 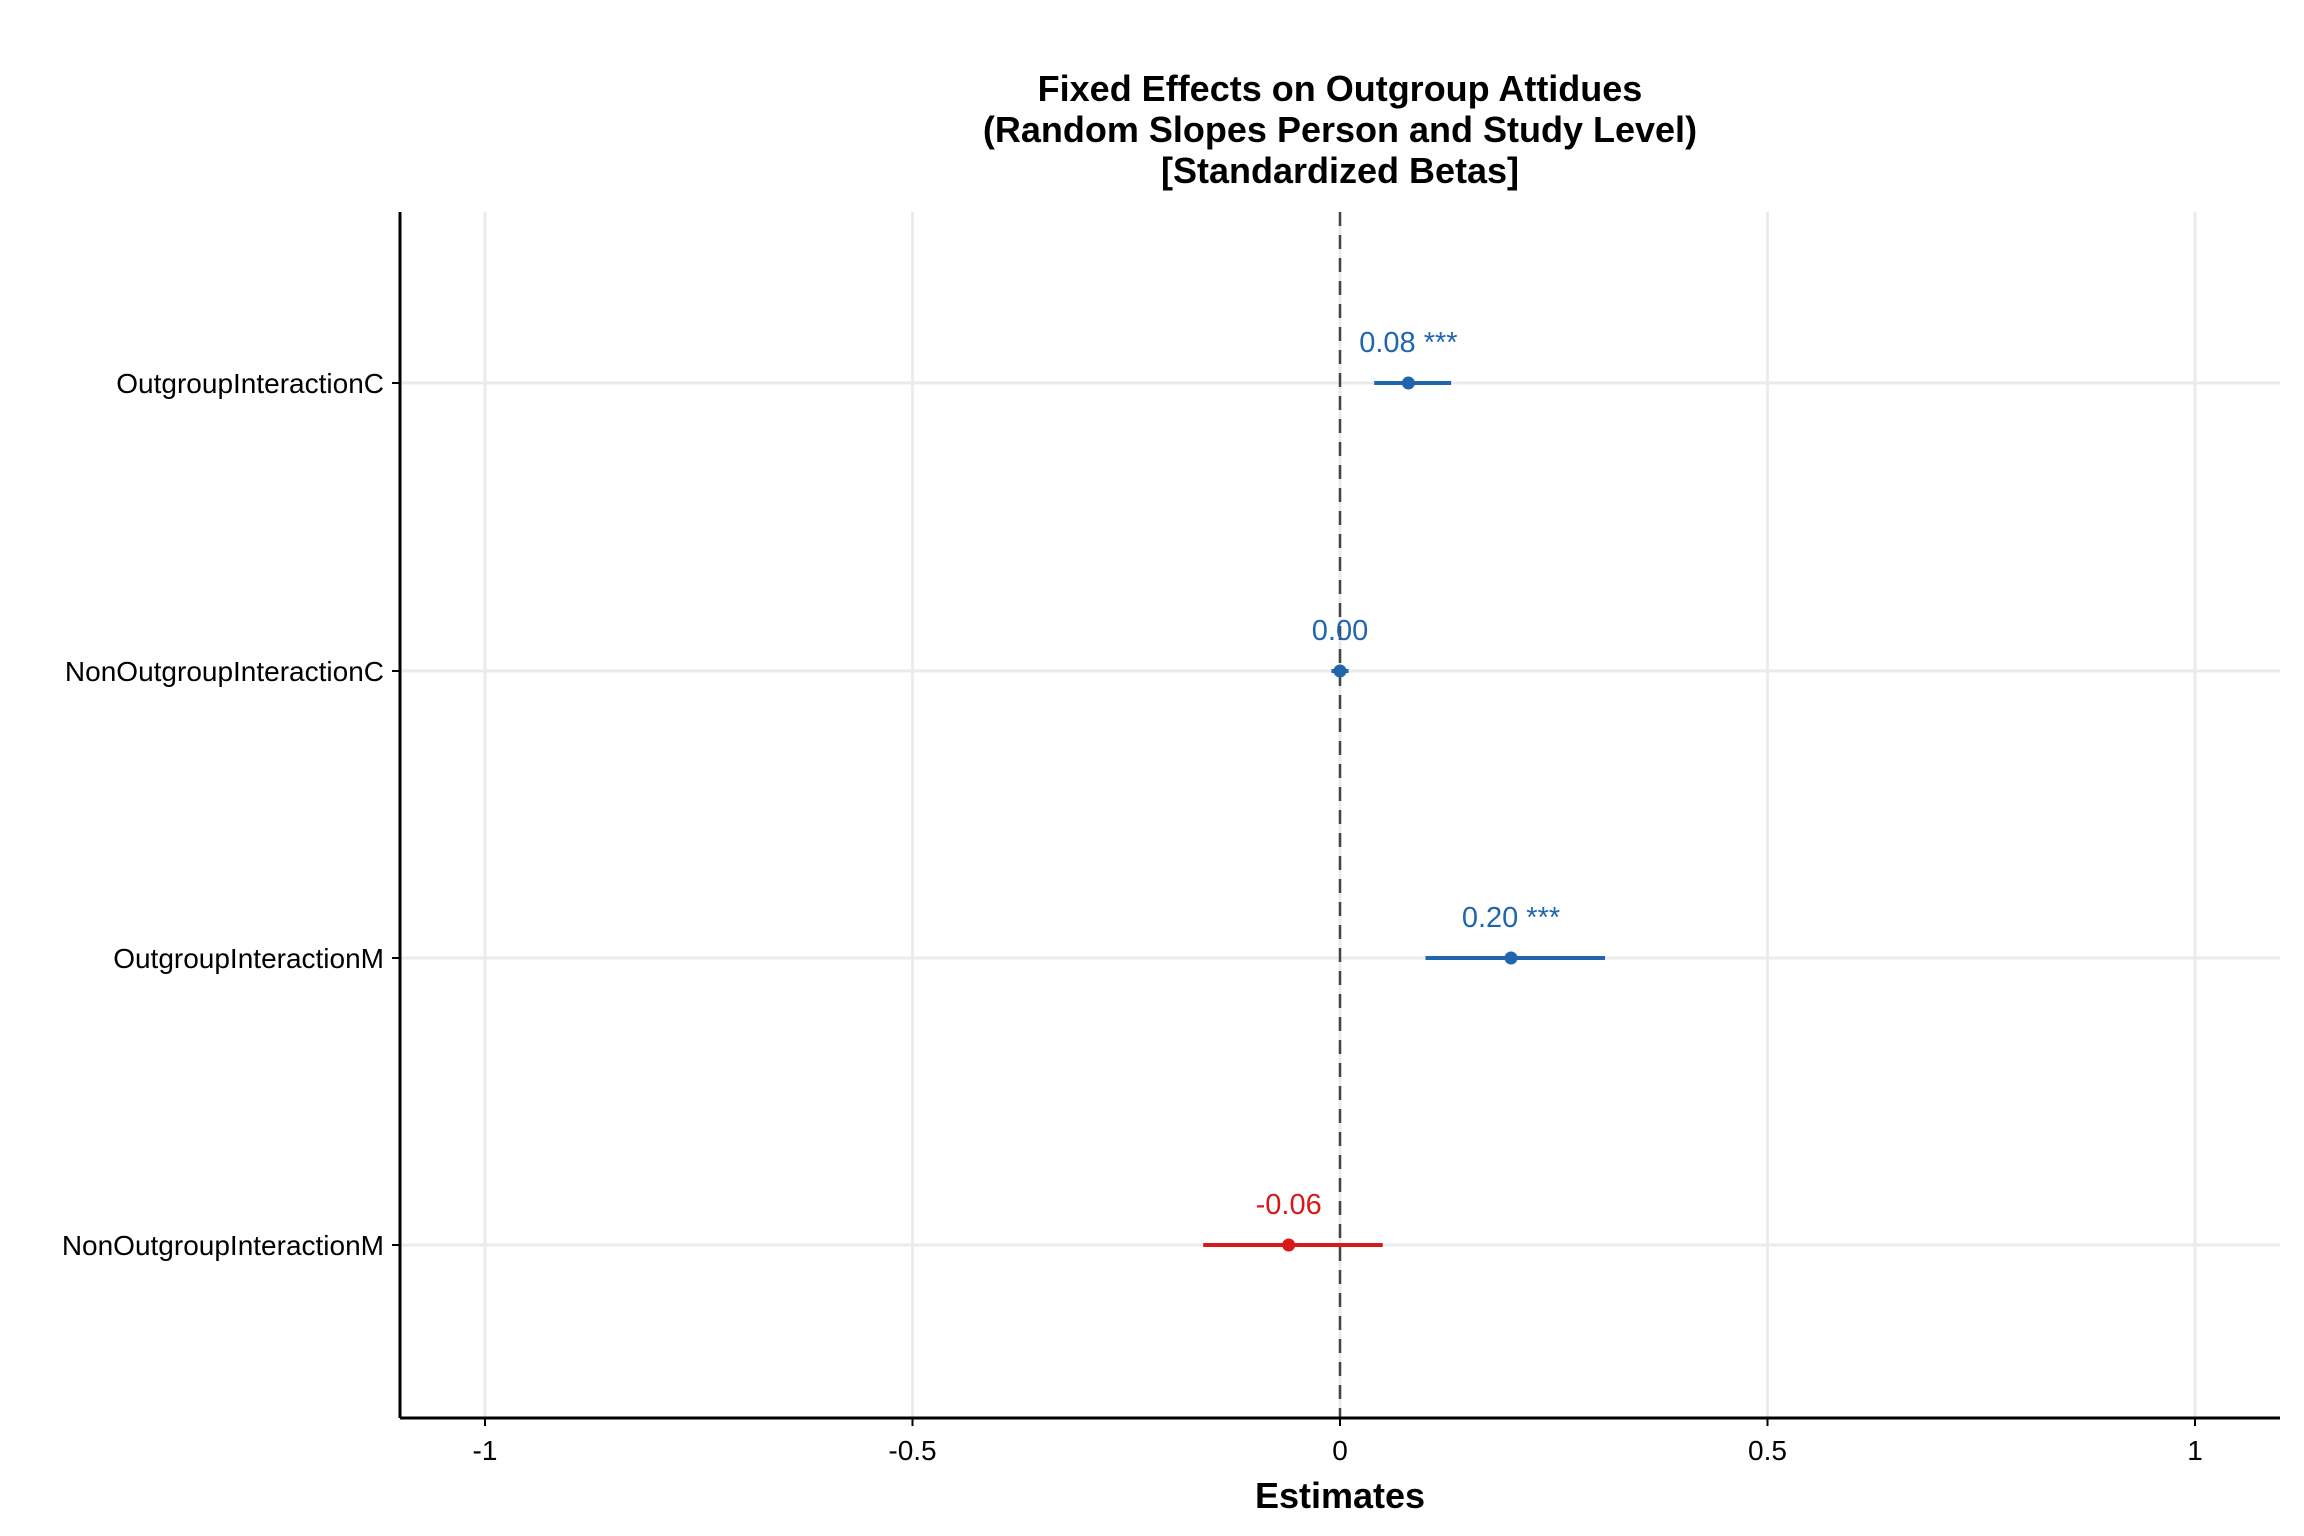 I want to click on chart-title-line-2: (Random Slopes Person and Study Level), so click(x=1340, y=129).